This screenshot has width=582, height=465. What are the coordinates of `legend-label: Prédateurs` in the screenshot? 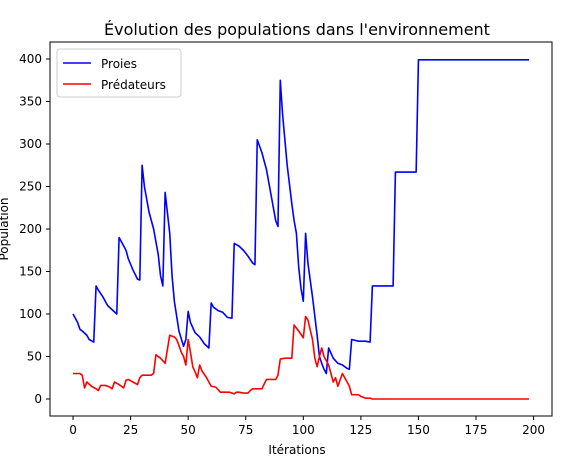 It's located at (133, 85).